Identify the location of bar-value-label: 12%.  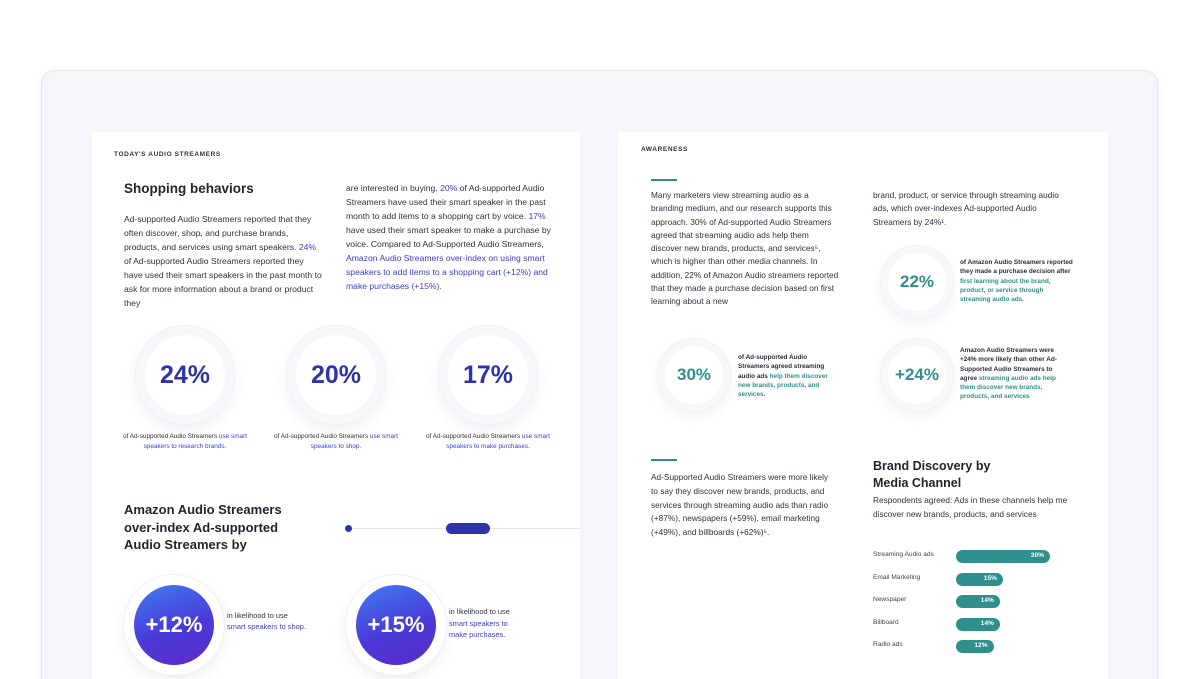
(981, 645).